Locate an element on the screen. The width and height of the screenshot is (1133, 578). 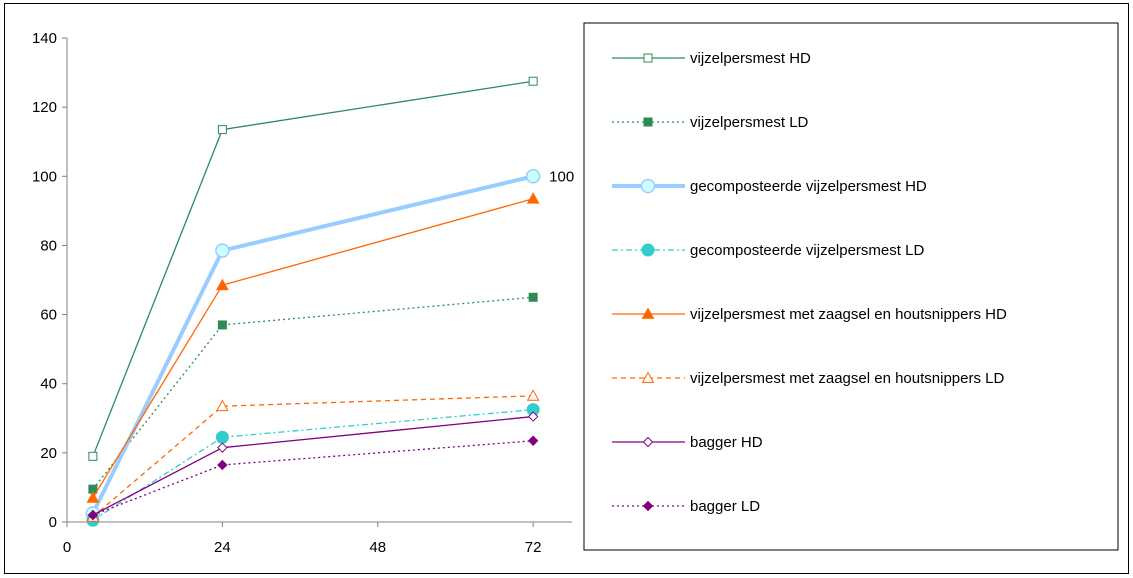
y-tick-label: 80 is located at coordinates (48, 245).